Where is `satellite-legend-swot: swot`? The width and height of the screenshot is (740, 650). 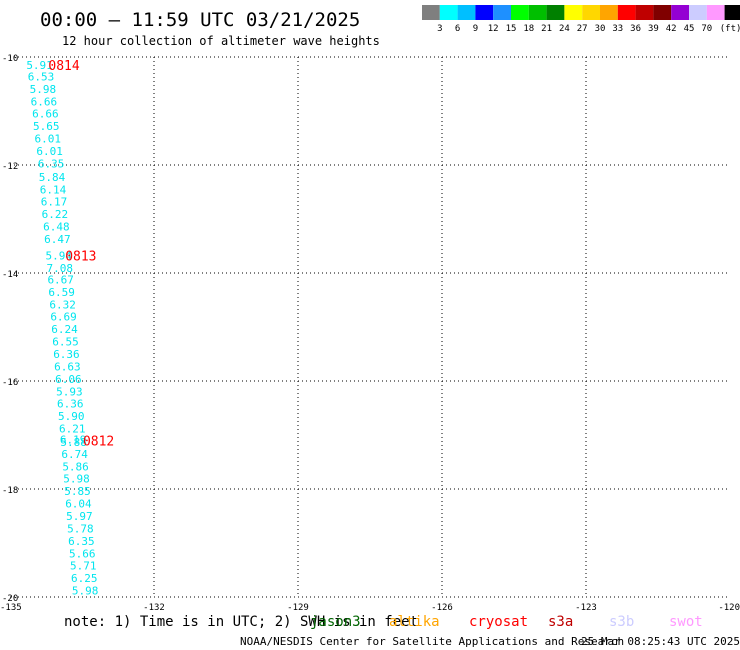 satellite-legend-swot: swot is located at coordinates (686, 622).